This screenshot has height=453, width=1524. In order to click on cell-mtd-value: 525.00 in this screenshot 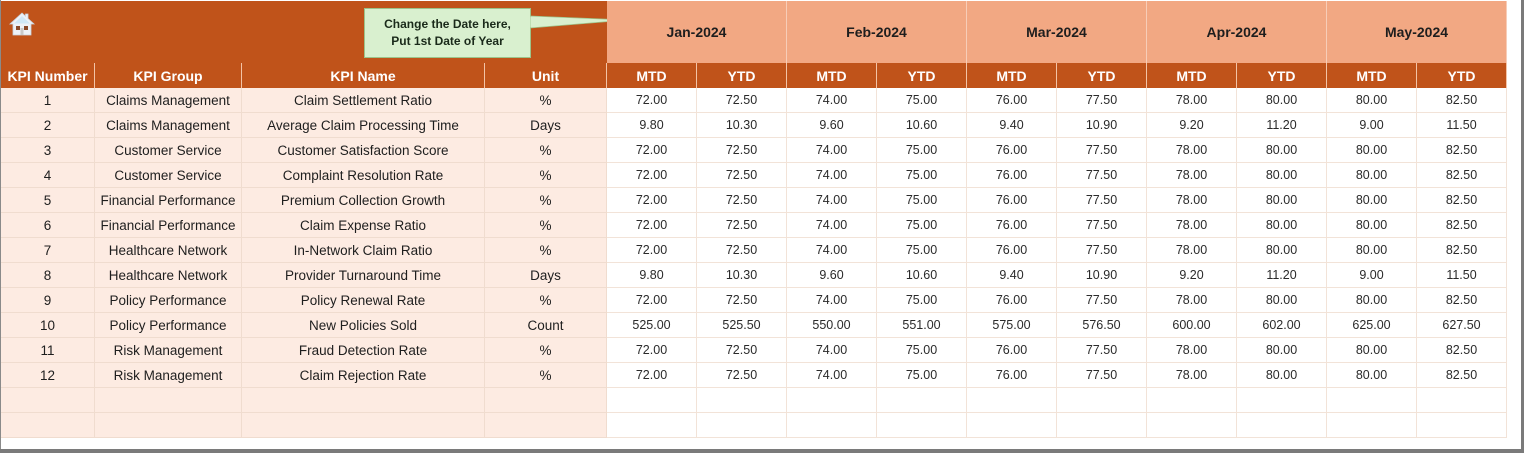, I will do `click(652, 325)`.